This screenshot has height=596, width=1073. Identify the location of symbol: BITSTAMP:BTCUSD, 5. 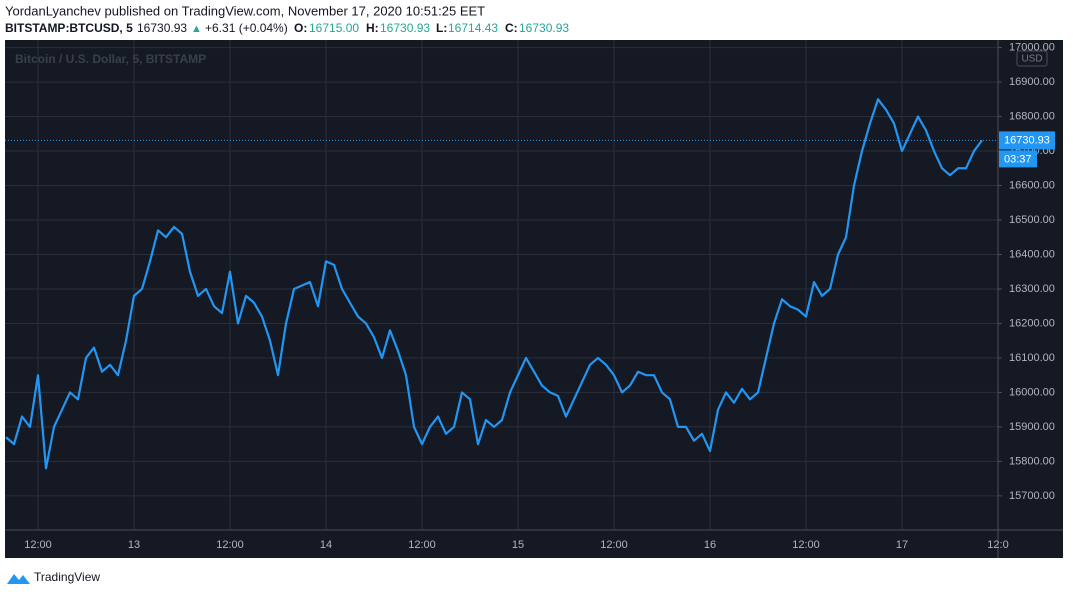
(69, 28).